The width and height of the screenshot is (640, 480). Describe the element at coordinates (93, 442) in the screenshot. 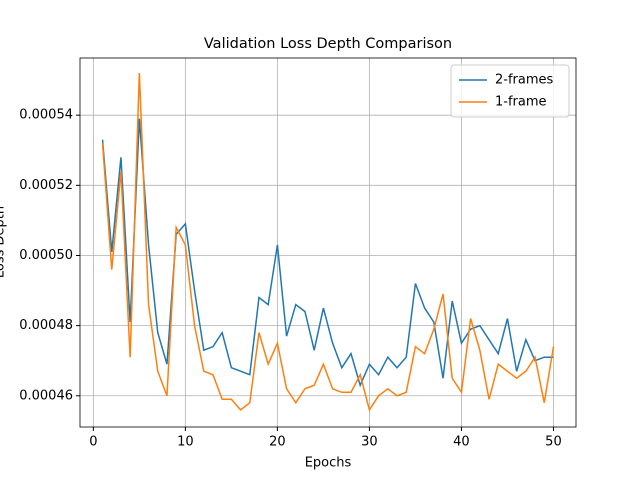

I see `x-tick-label: 0` at that location.